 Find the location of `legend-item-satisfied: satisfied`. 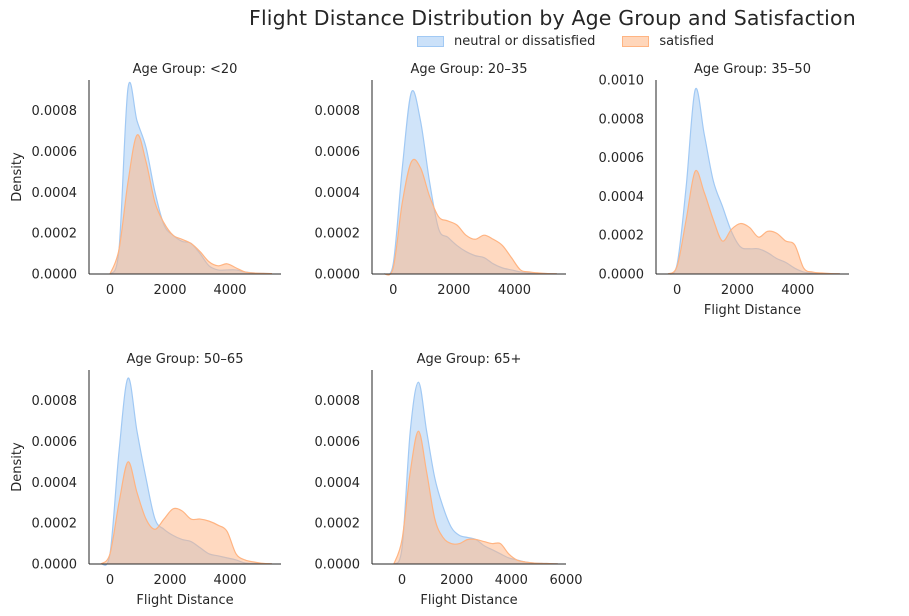

legend-item-satisfied: satisfied is located at coordinates (668, 41).